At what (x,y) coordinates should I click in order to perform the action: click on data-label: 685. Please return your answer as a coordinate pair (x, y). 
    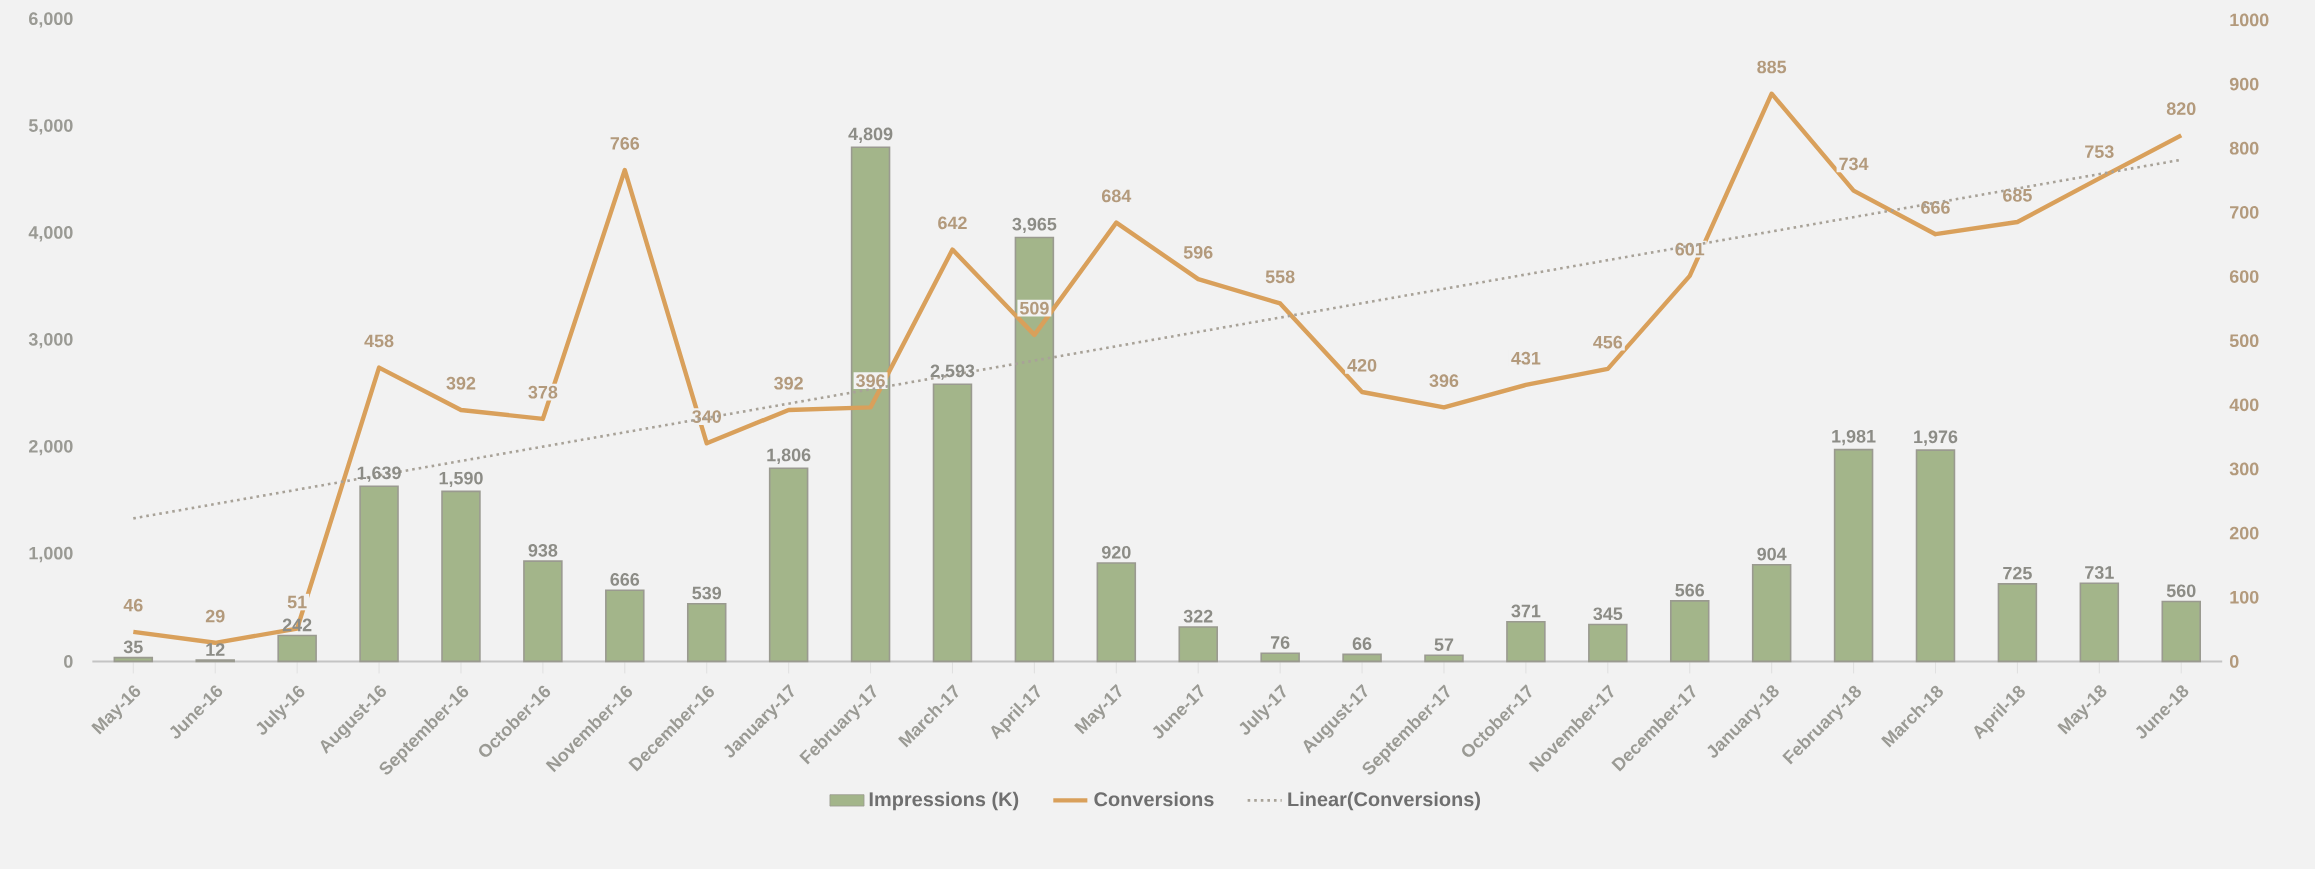
    Looking at the image, I should click on (2017, 195).